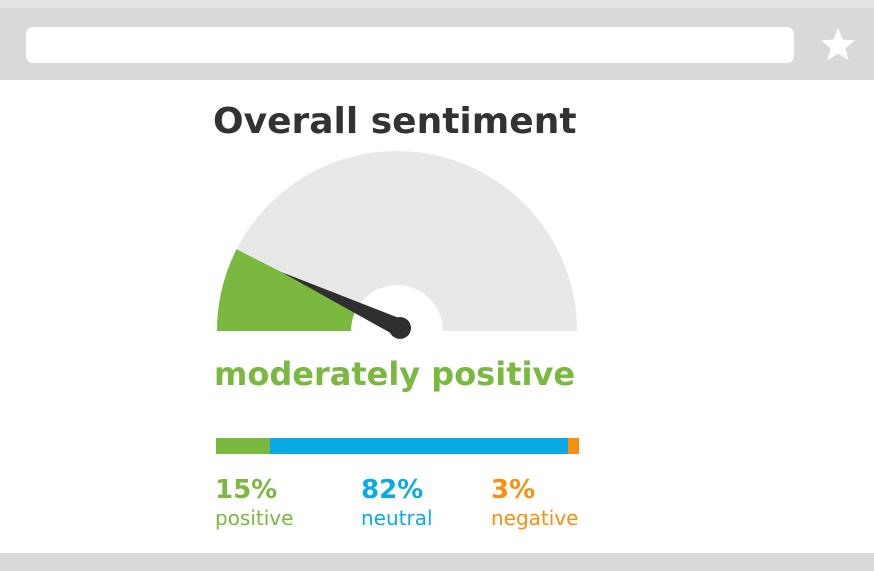  I want to click on browser-toolbar, so click(437, 40).